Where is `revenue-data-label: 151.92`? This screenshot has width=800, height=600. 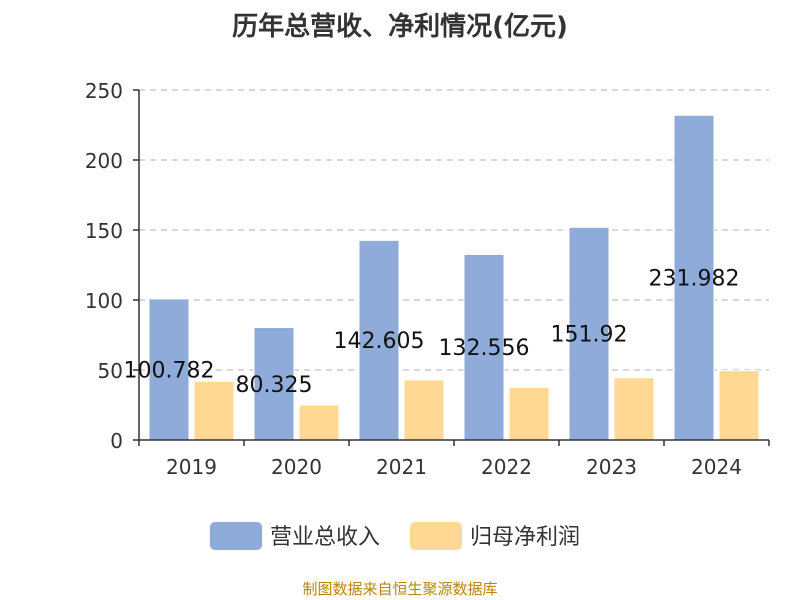 revenue-data-label: 151.92 is located at coordinates (589, 335).